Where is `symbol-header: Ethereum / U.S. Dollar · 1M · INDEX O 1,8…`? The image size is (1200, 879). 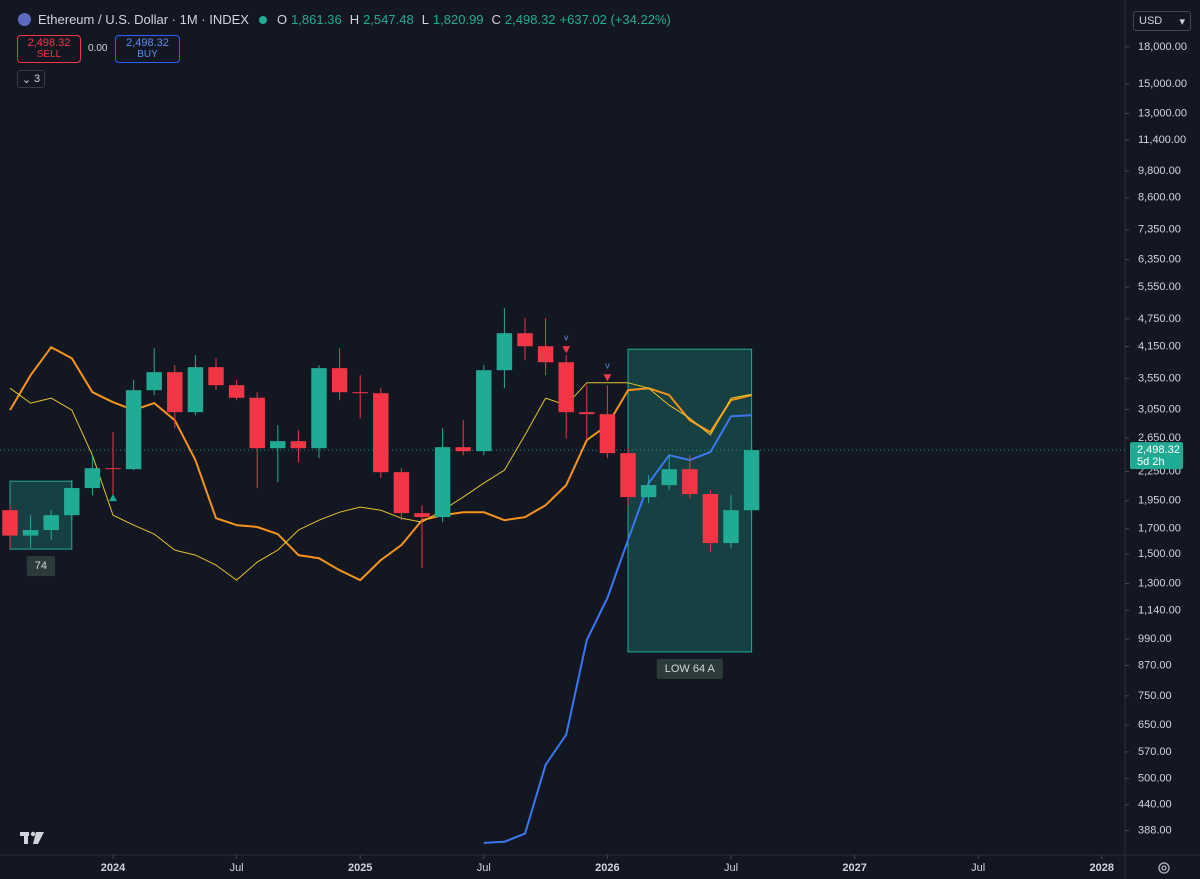 symbol-header: Ethereum / U.S. Dollar · 1M · INDEX O 1,8… is located at coordinates (344, 19).